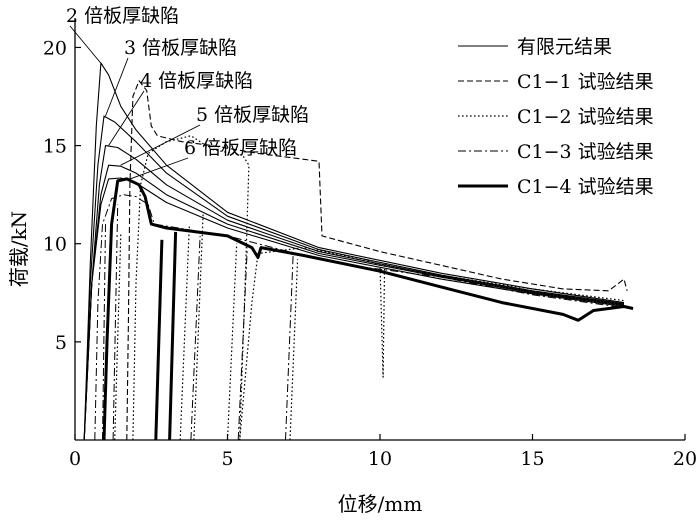 The image size is (700, 523). Describe the element at coordinates (380, 504) in the screenshot. I see `x-axis-title: 位移/mm` at that location.